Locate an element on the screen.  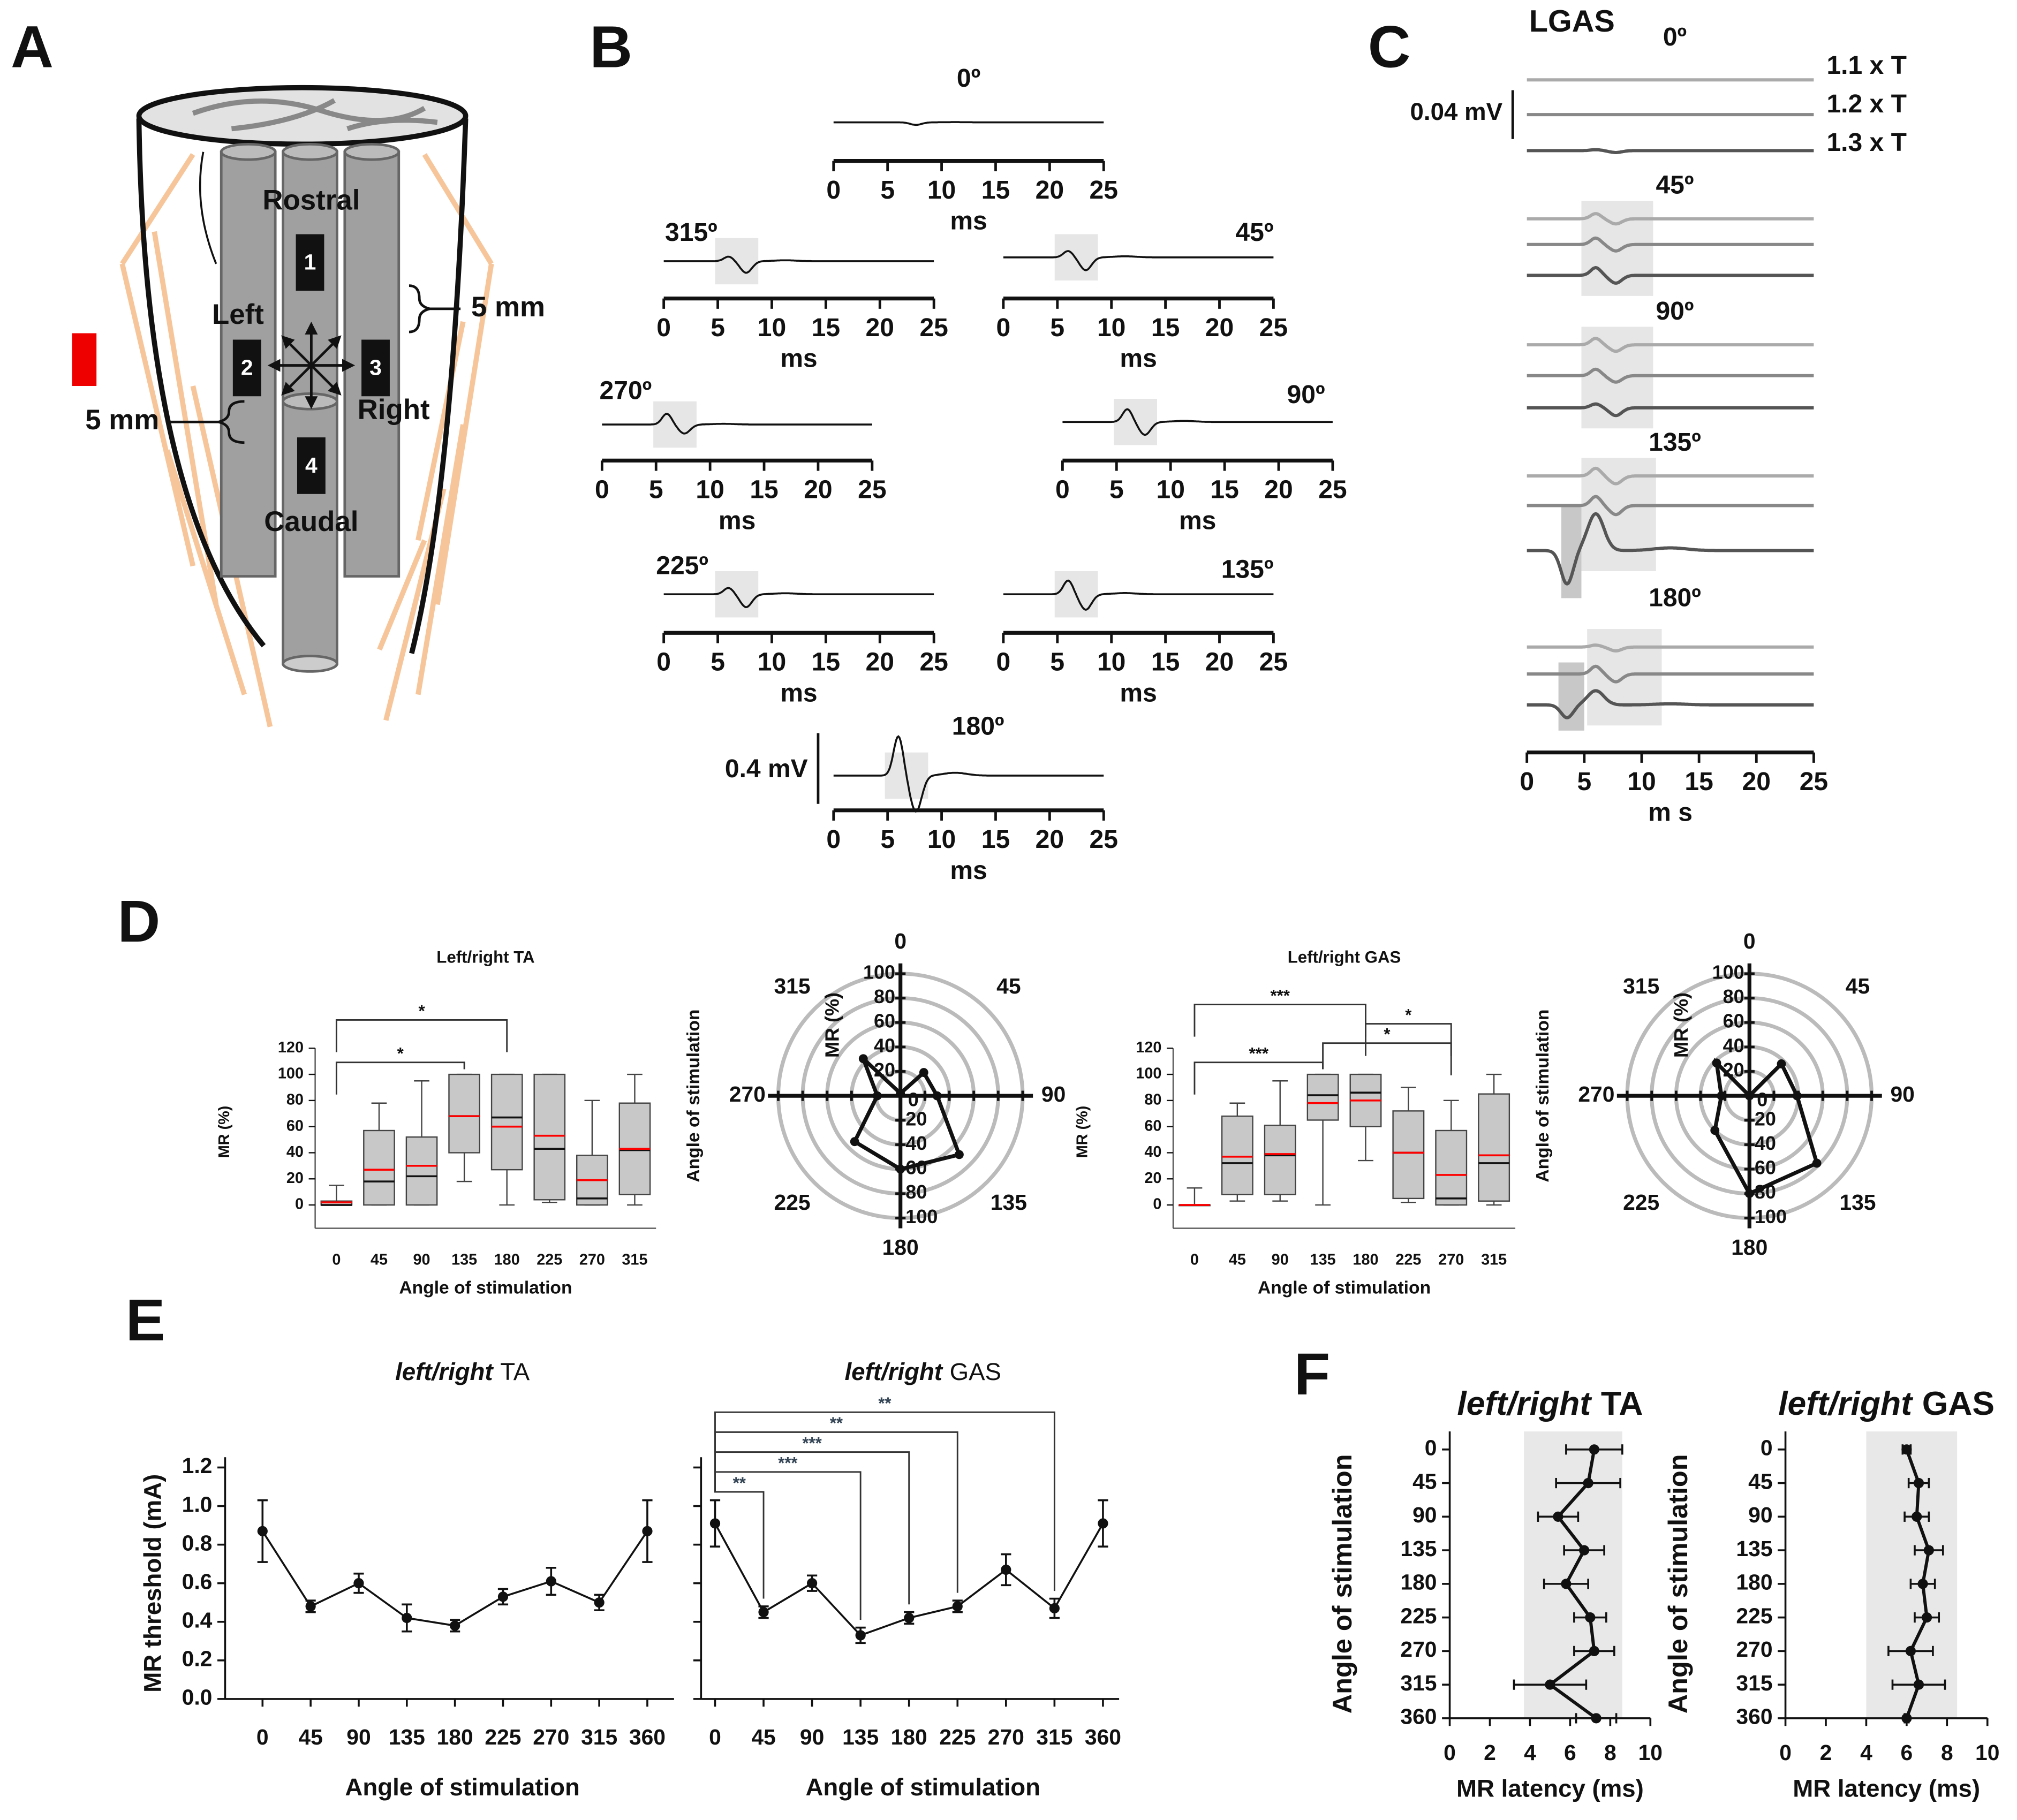
x-tick-label: 225 is located at coordinates (1408, 1259).